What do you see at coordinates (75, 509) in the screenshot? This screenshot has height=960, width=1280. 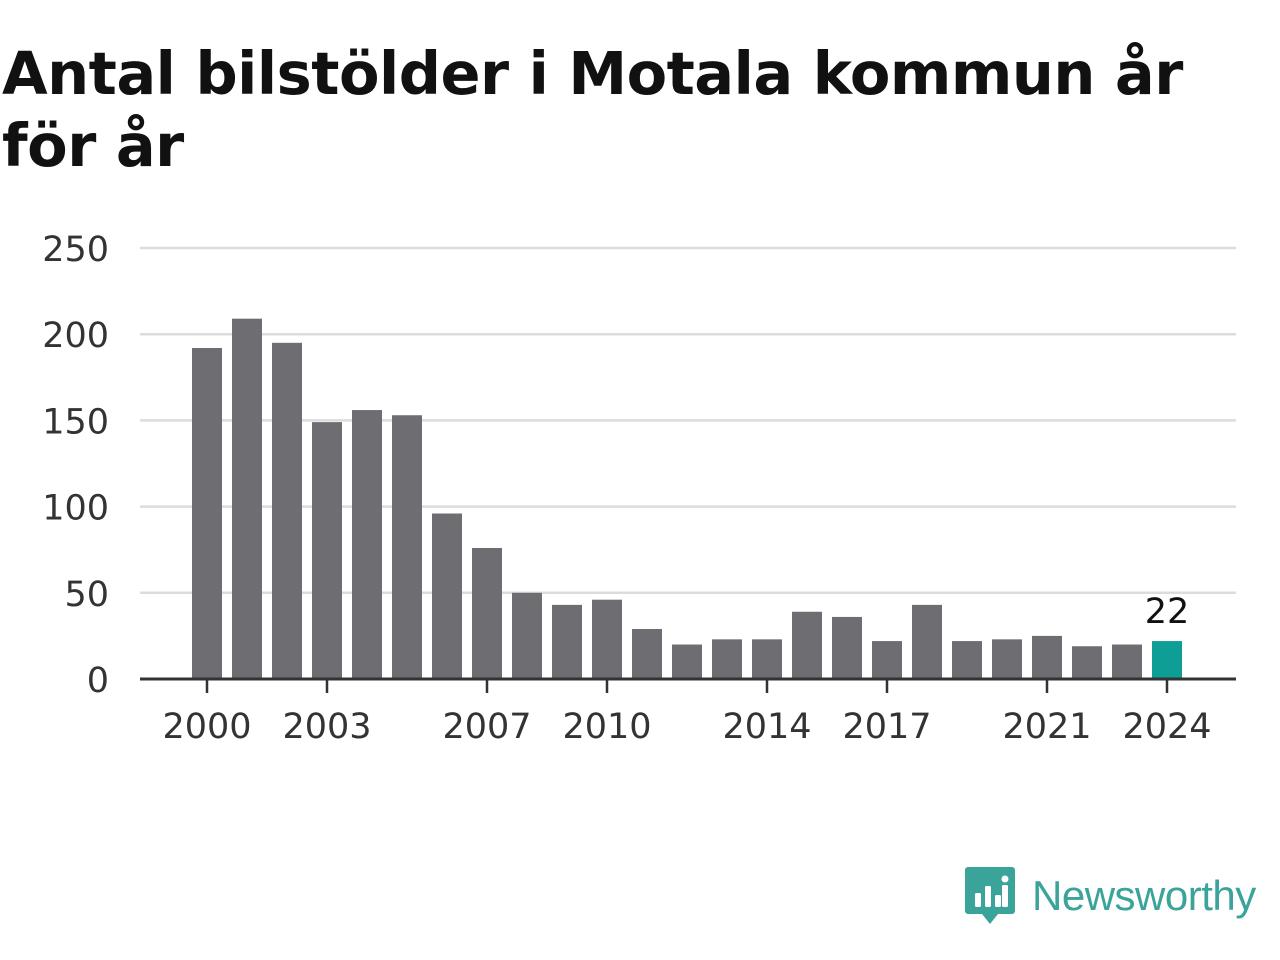 I see `y-tick-label-100: 100` at bounding box center [75, 509].